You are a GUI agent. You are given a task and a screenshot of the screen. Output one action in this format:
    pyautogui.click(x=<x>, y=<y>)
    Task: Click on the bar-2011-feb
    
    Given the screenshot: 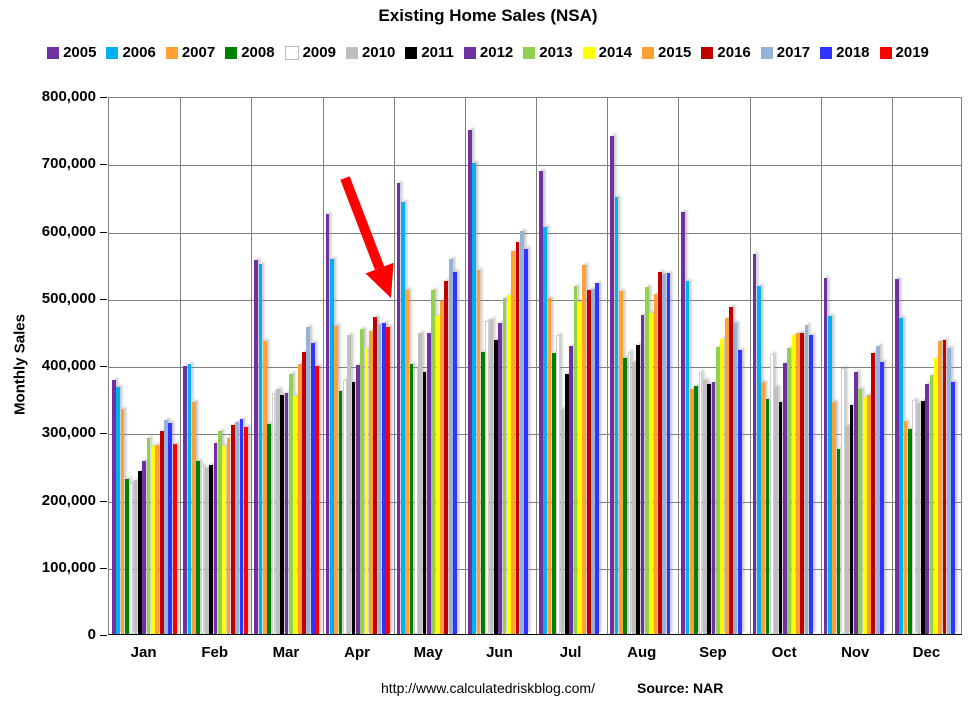 What is the action you would take?
    pyautogui.click(x=211, y=549)
    